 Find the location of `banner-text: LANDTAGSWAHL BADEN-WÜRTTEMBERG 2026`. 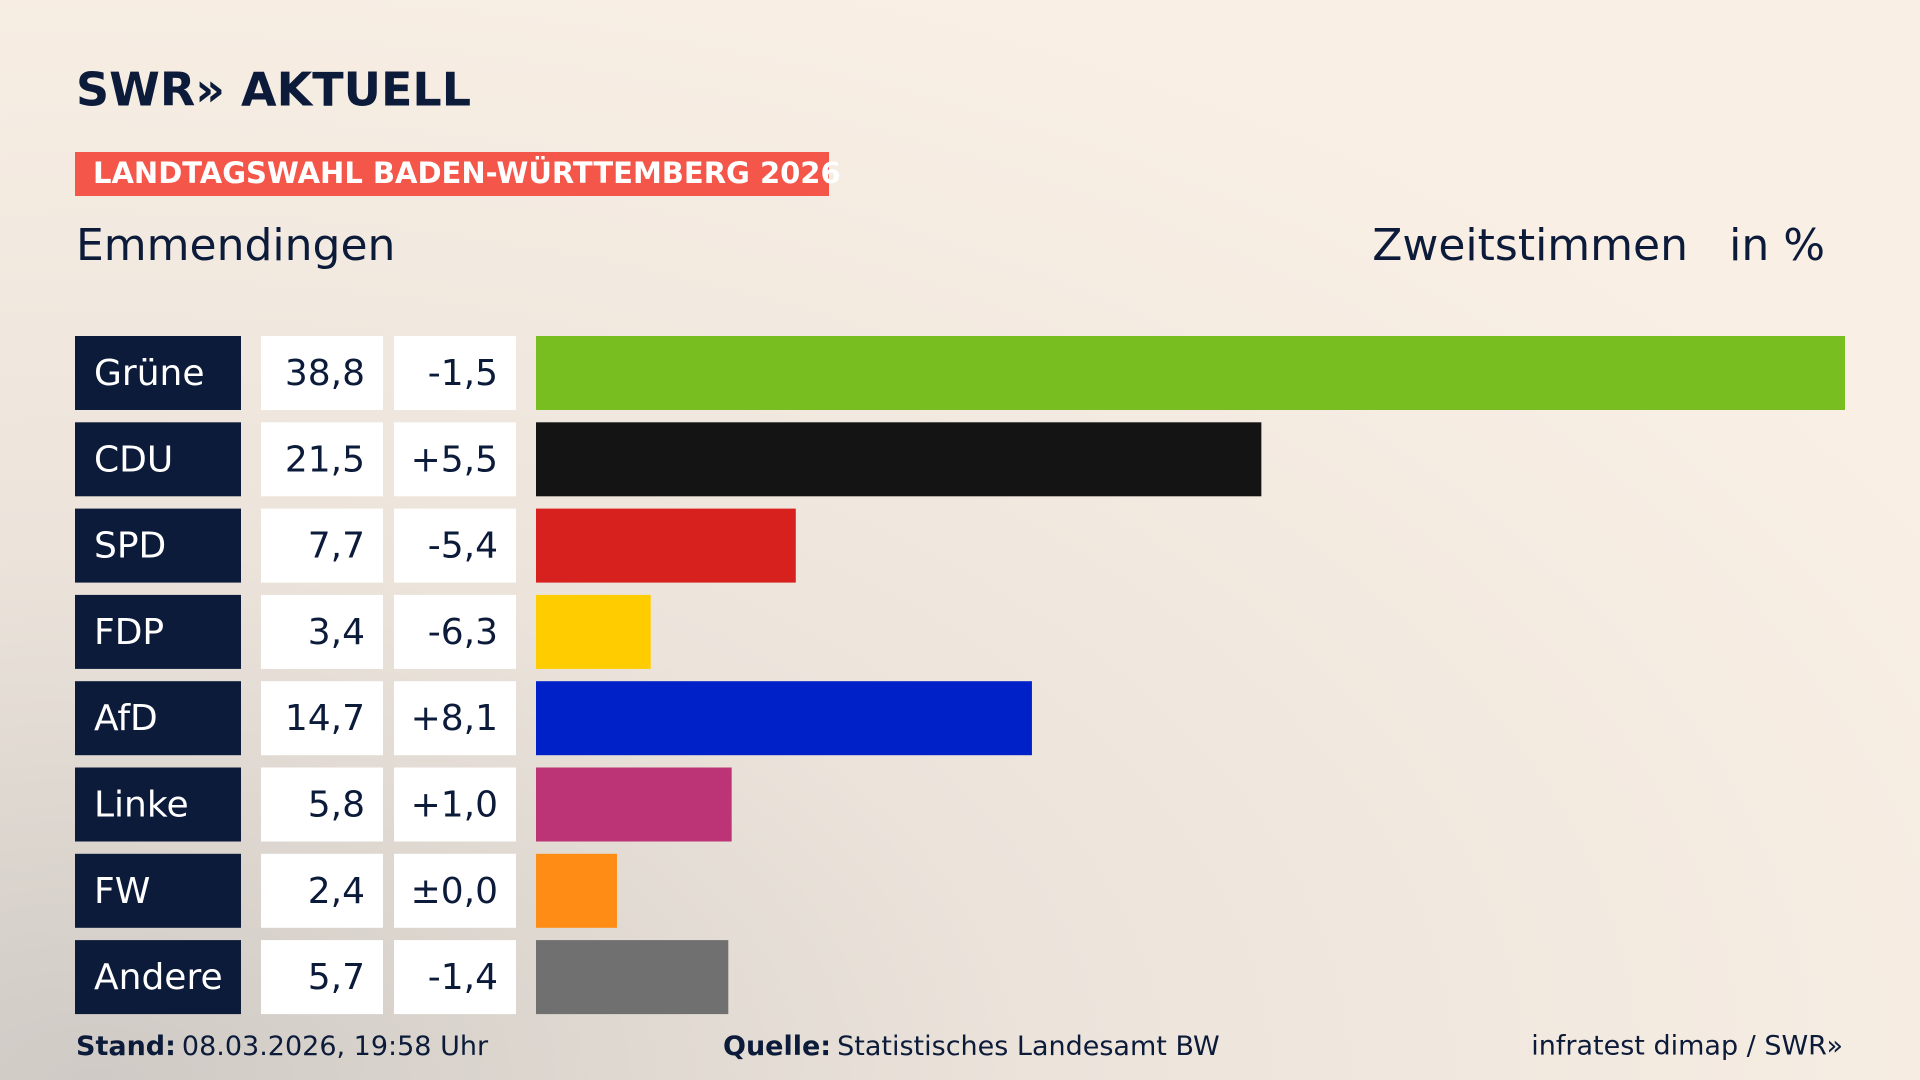

banner-text: LANDTAGSWAHL BADEN-WÜRTTEMBERG 2026 is located at coordinates (467, 173).